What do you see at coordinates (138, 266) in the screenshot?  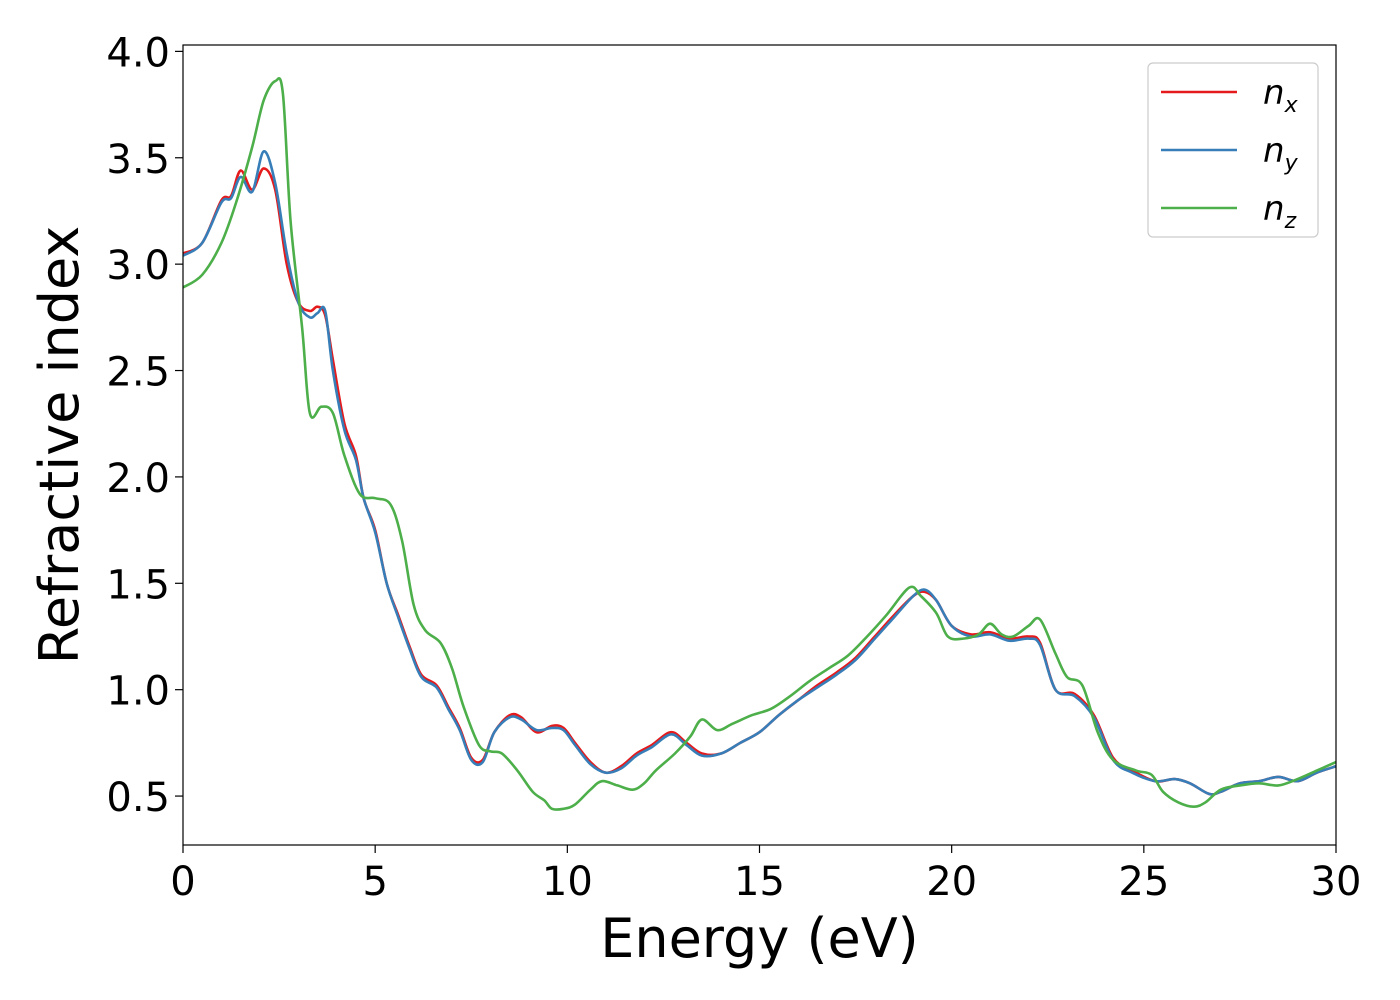 I see `y-tick-label: 3.0` at bounding box center [138, 266].